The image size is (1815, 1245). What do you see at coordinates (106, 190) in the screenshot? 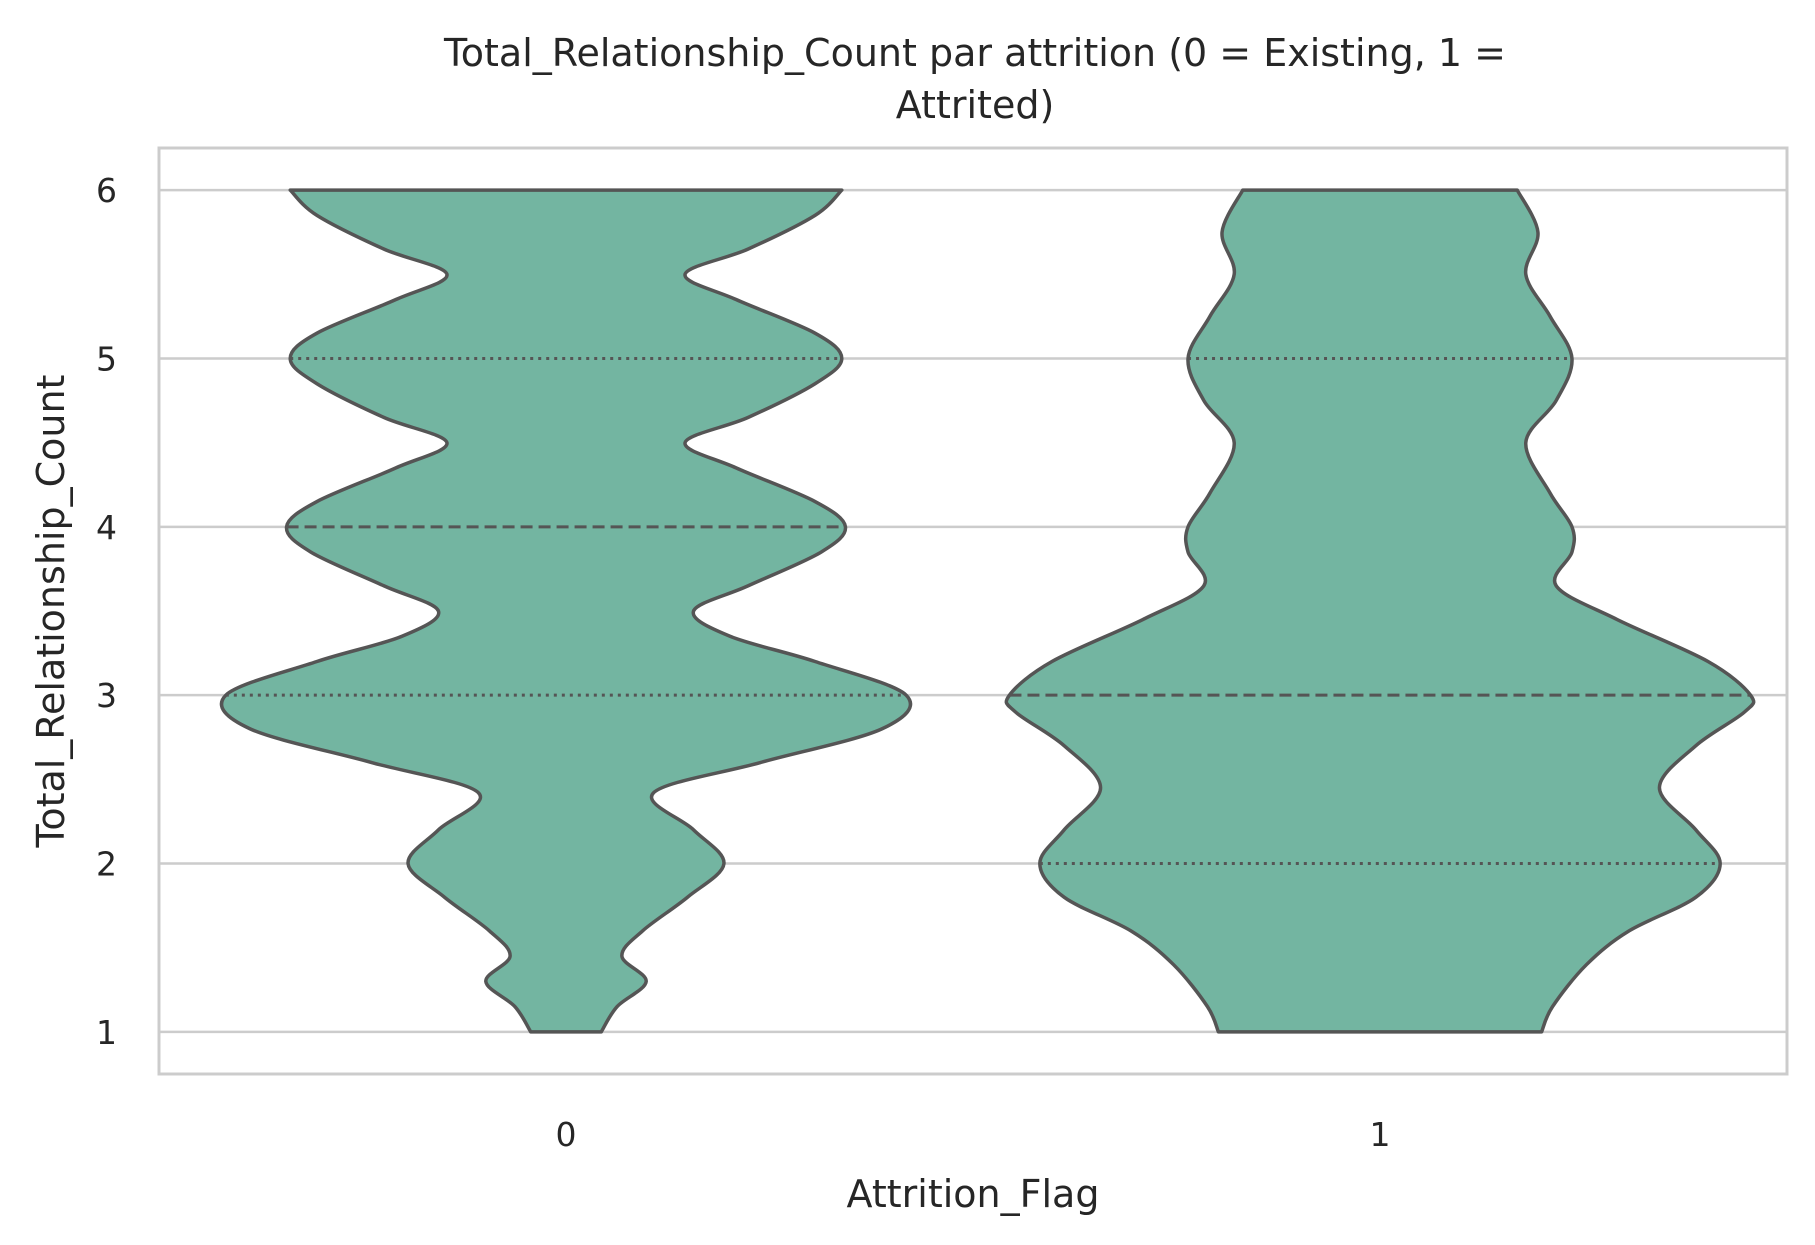
I see `y-tick-label-6: 6` at bounding box center [106, 190].